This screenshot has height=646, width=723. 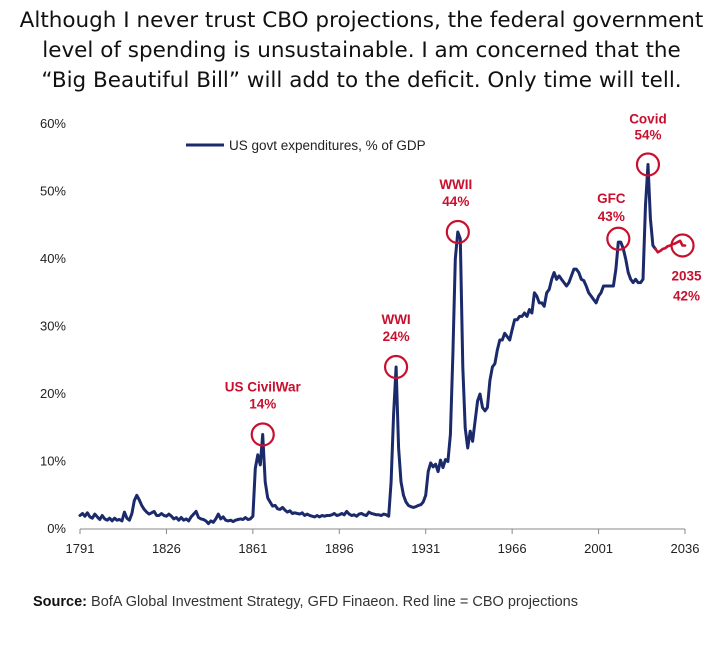 I want to click on x-tick-label: 1931, so click(x=425, y=548).